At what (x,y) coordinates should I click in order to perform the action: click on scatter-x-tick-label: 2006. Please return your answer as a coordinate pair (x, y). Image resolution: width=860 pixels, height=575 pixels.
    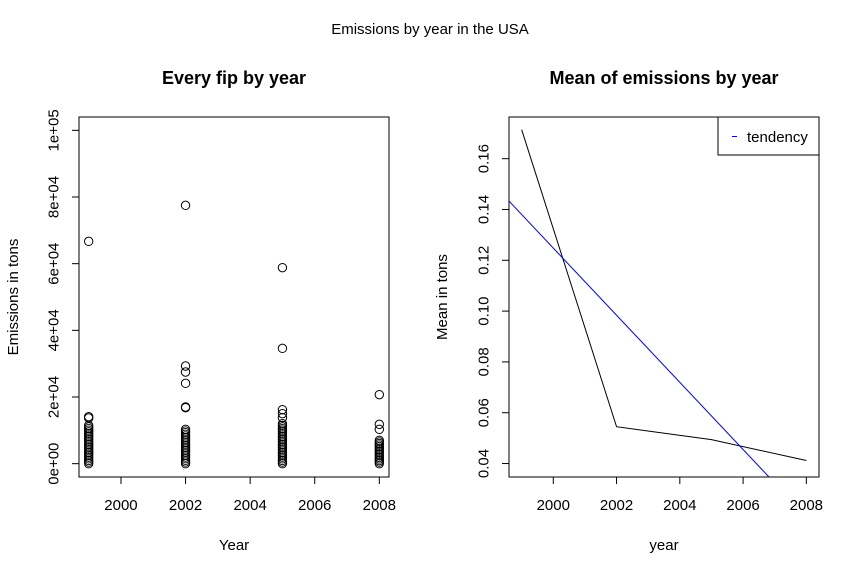
    Looking at the image, I should click on (314, 505).